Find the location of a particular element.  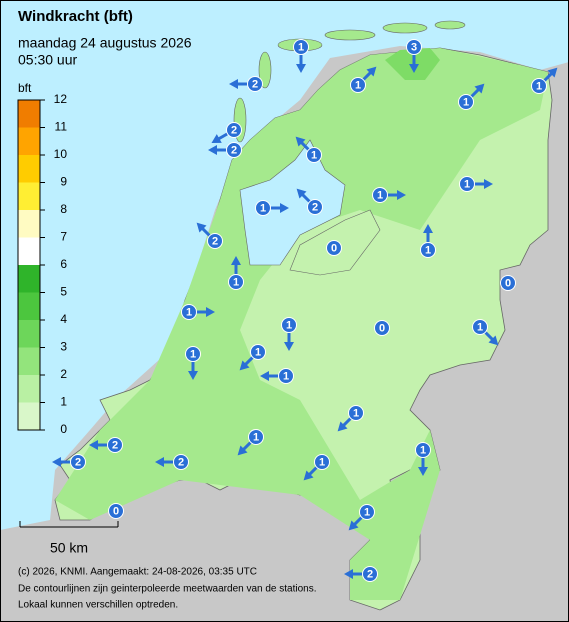

legend-label: 1 is located at coordinates (63, 402).